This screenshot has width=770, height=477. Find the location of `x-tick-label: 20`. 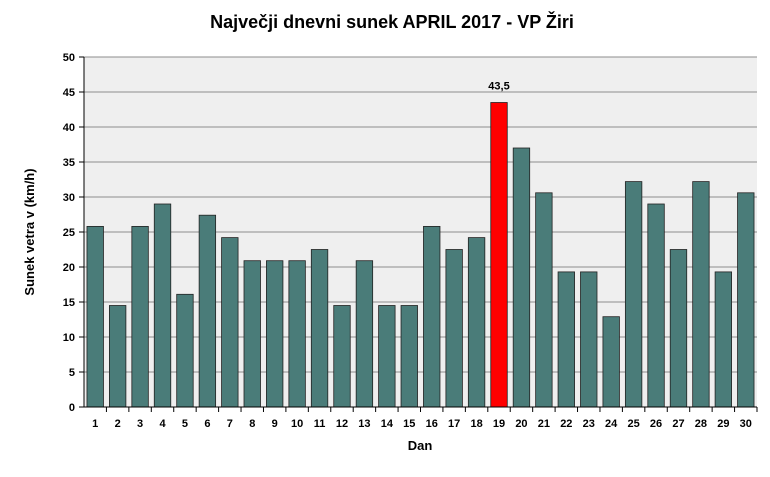

x-tick-label: 20 is located at coordinates (521, 424).